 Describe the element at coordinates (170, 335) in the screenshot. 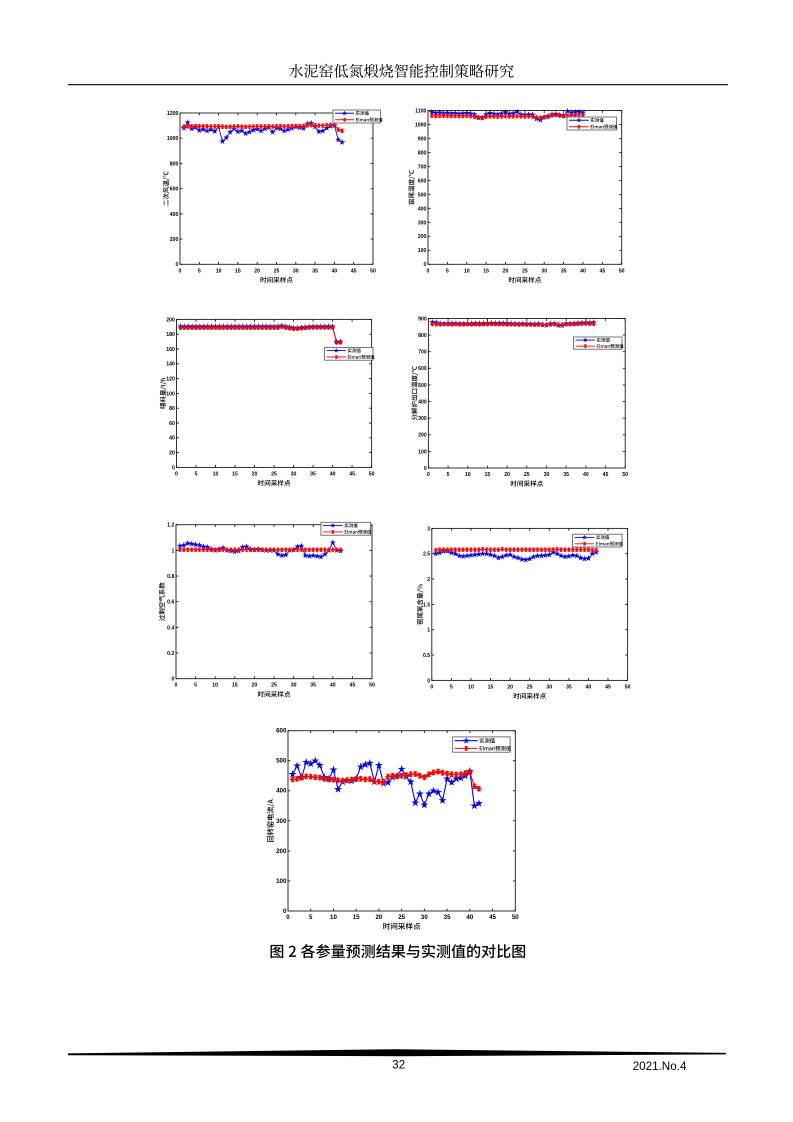

I see `svg-text: 180` at that location.